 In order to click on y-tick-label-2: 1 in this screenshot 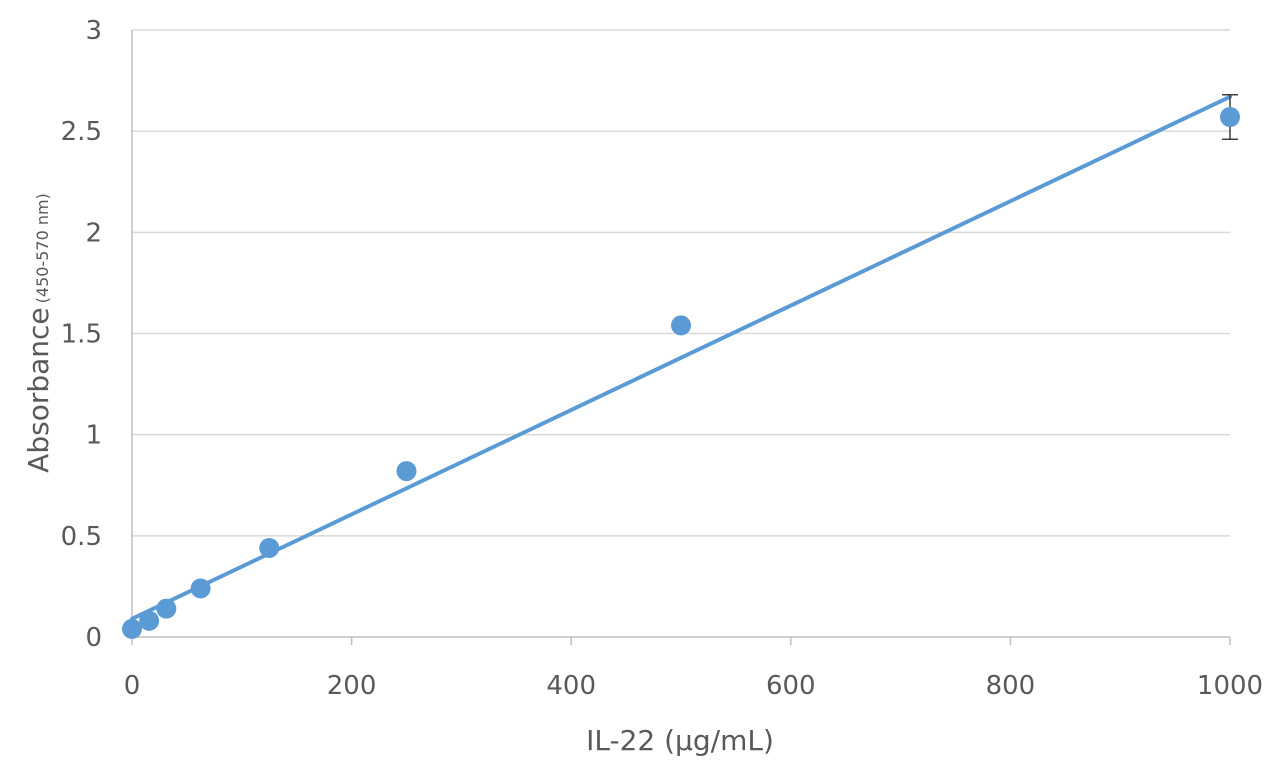, I will do `click(93, 436)`.